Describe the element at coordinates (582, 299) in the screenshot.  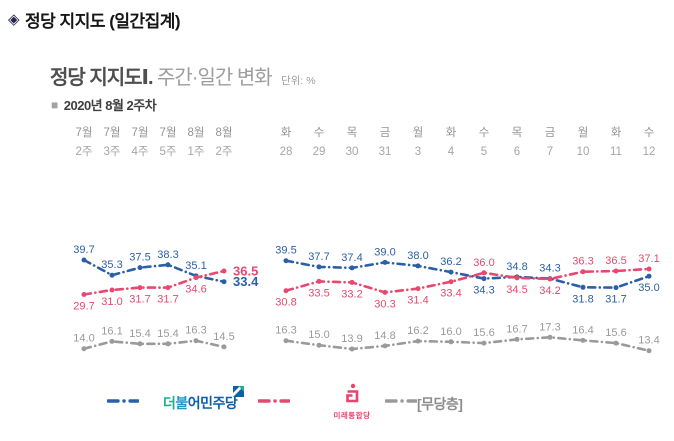
I see `value-label: 31.8` at that location.